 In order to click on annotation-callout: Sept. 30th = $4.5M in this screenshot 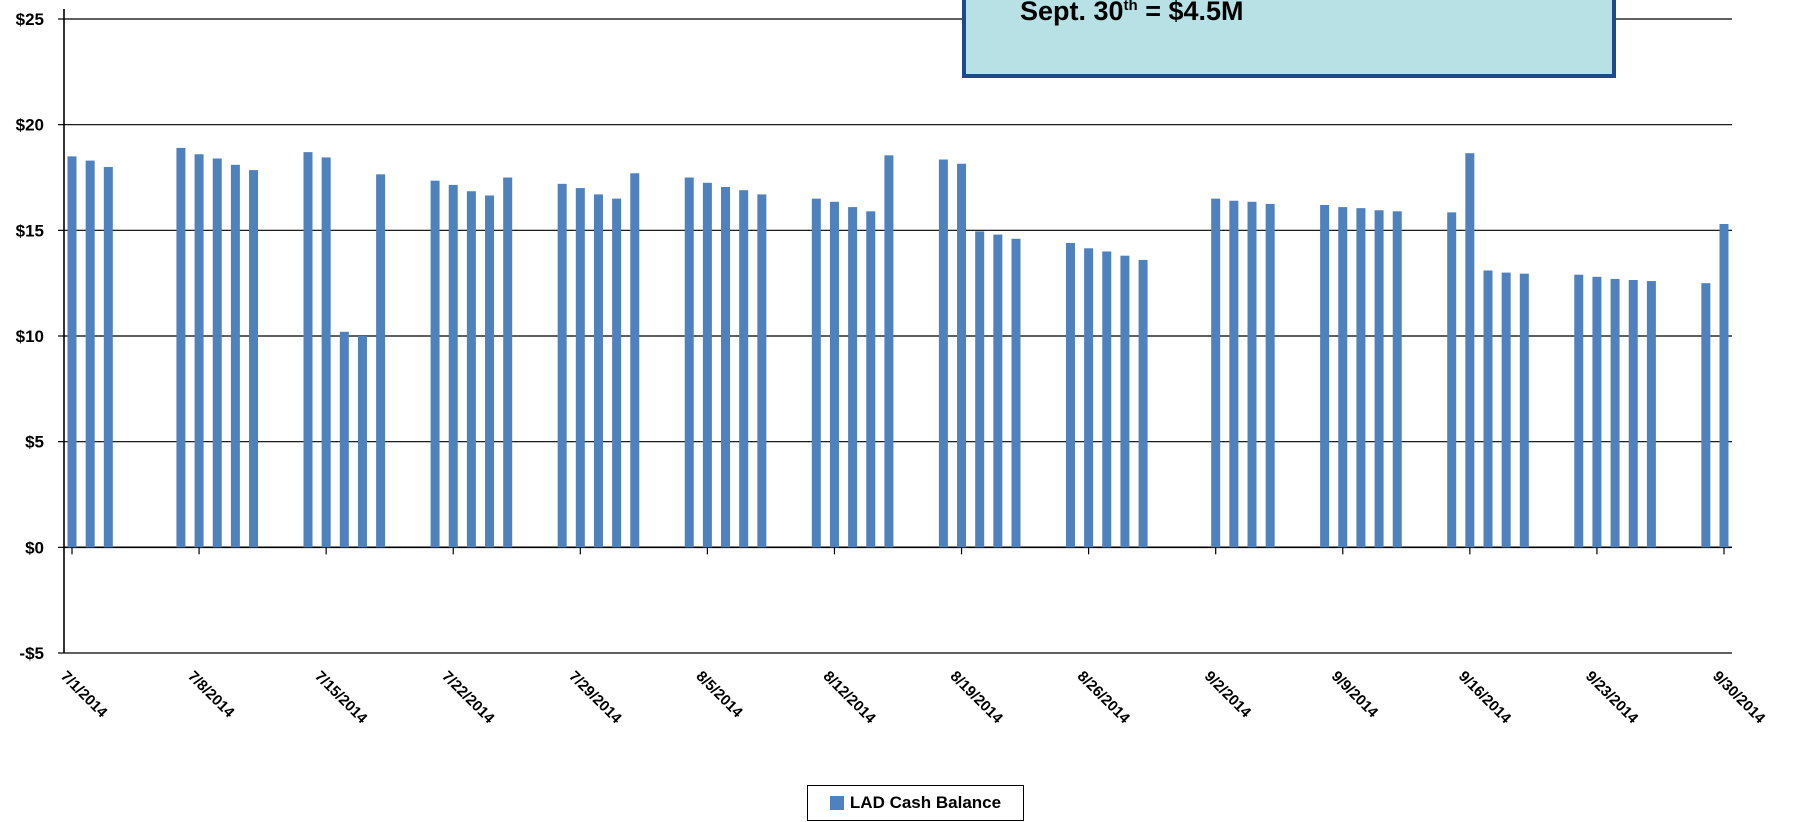, I will do `click(1289, 39)`.